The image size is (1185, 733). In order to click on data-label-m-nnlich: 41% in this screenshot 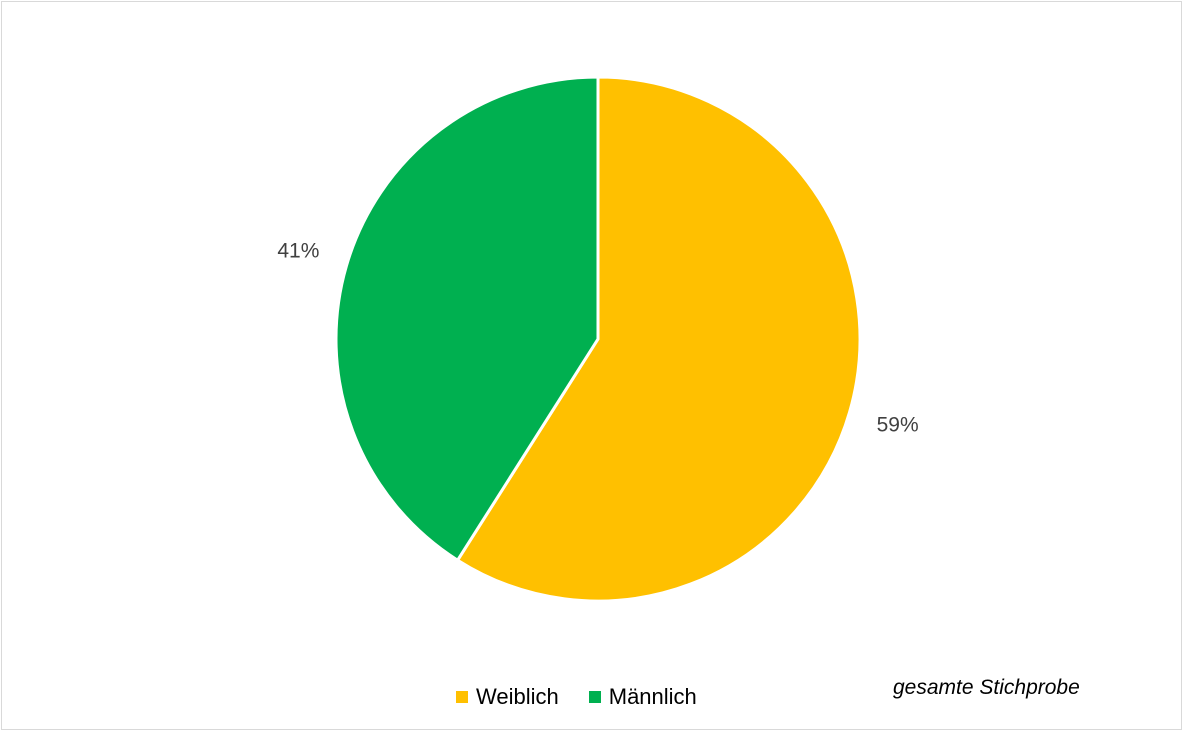, I will do `click(298, 251)`.